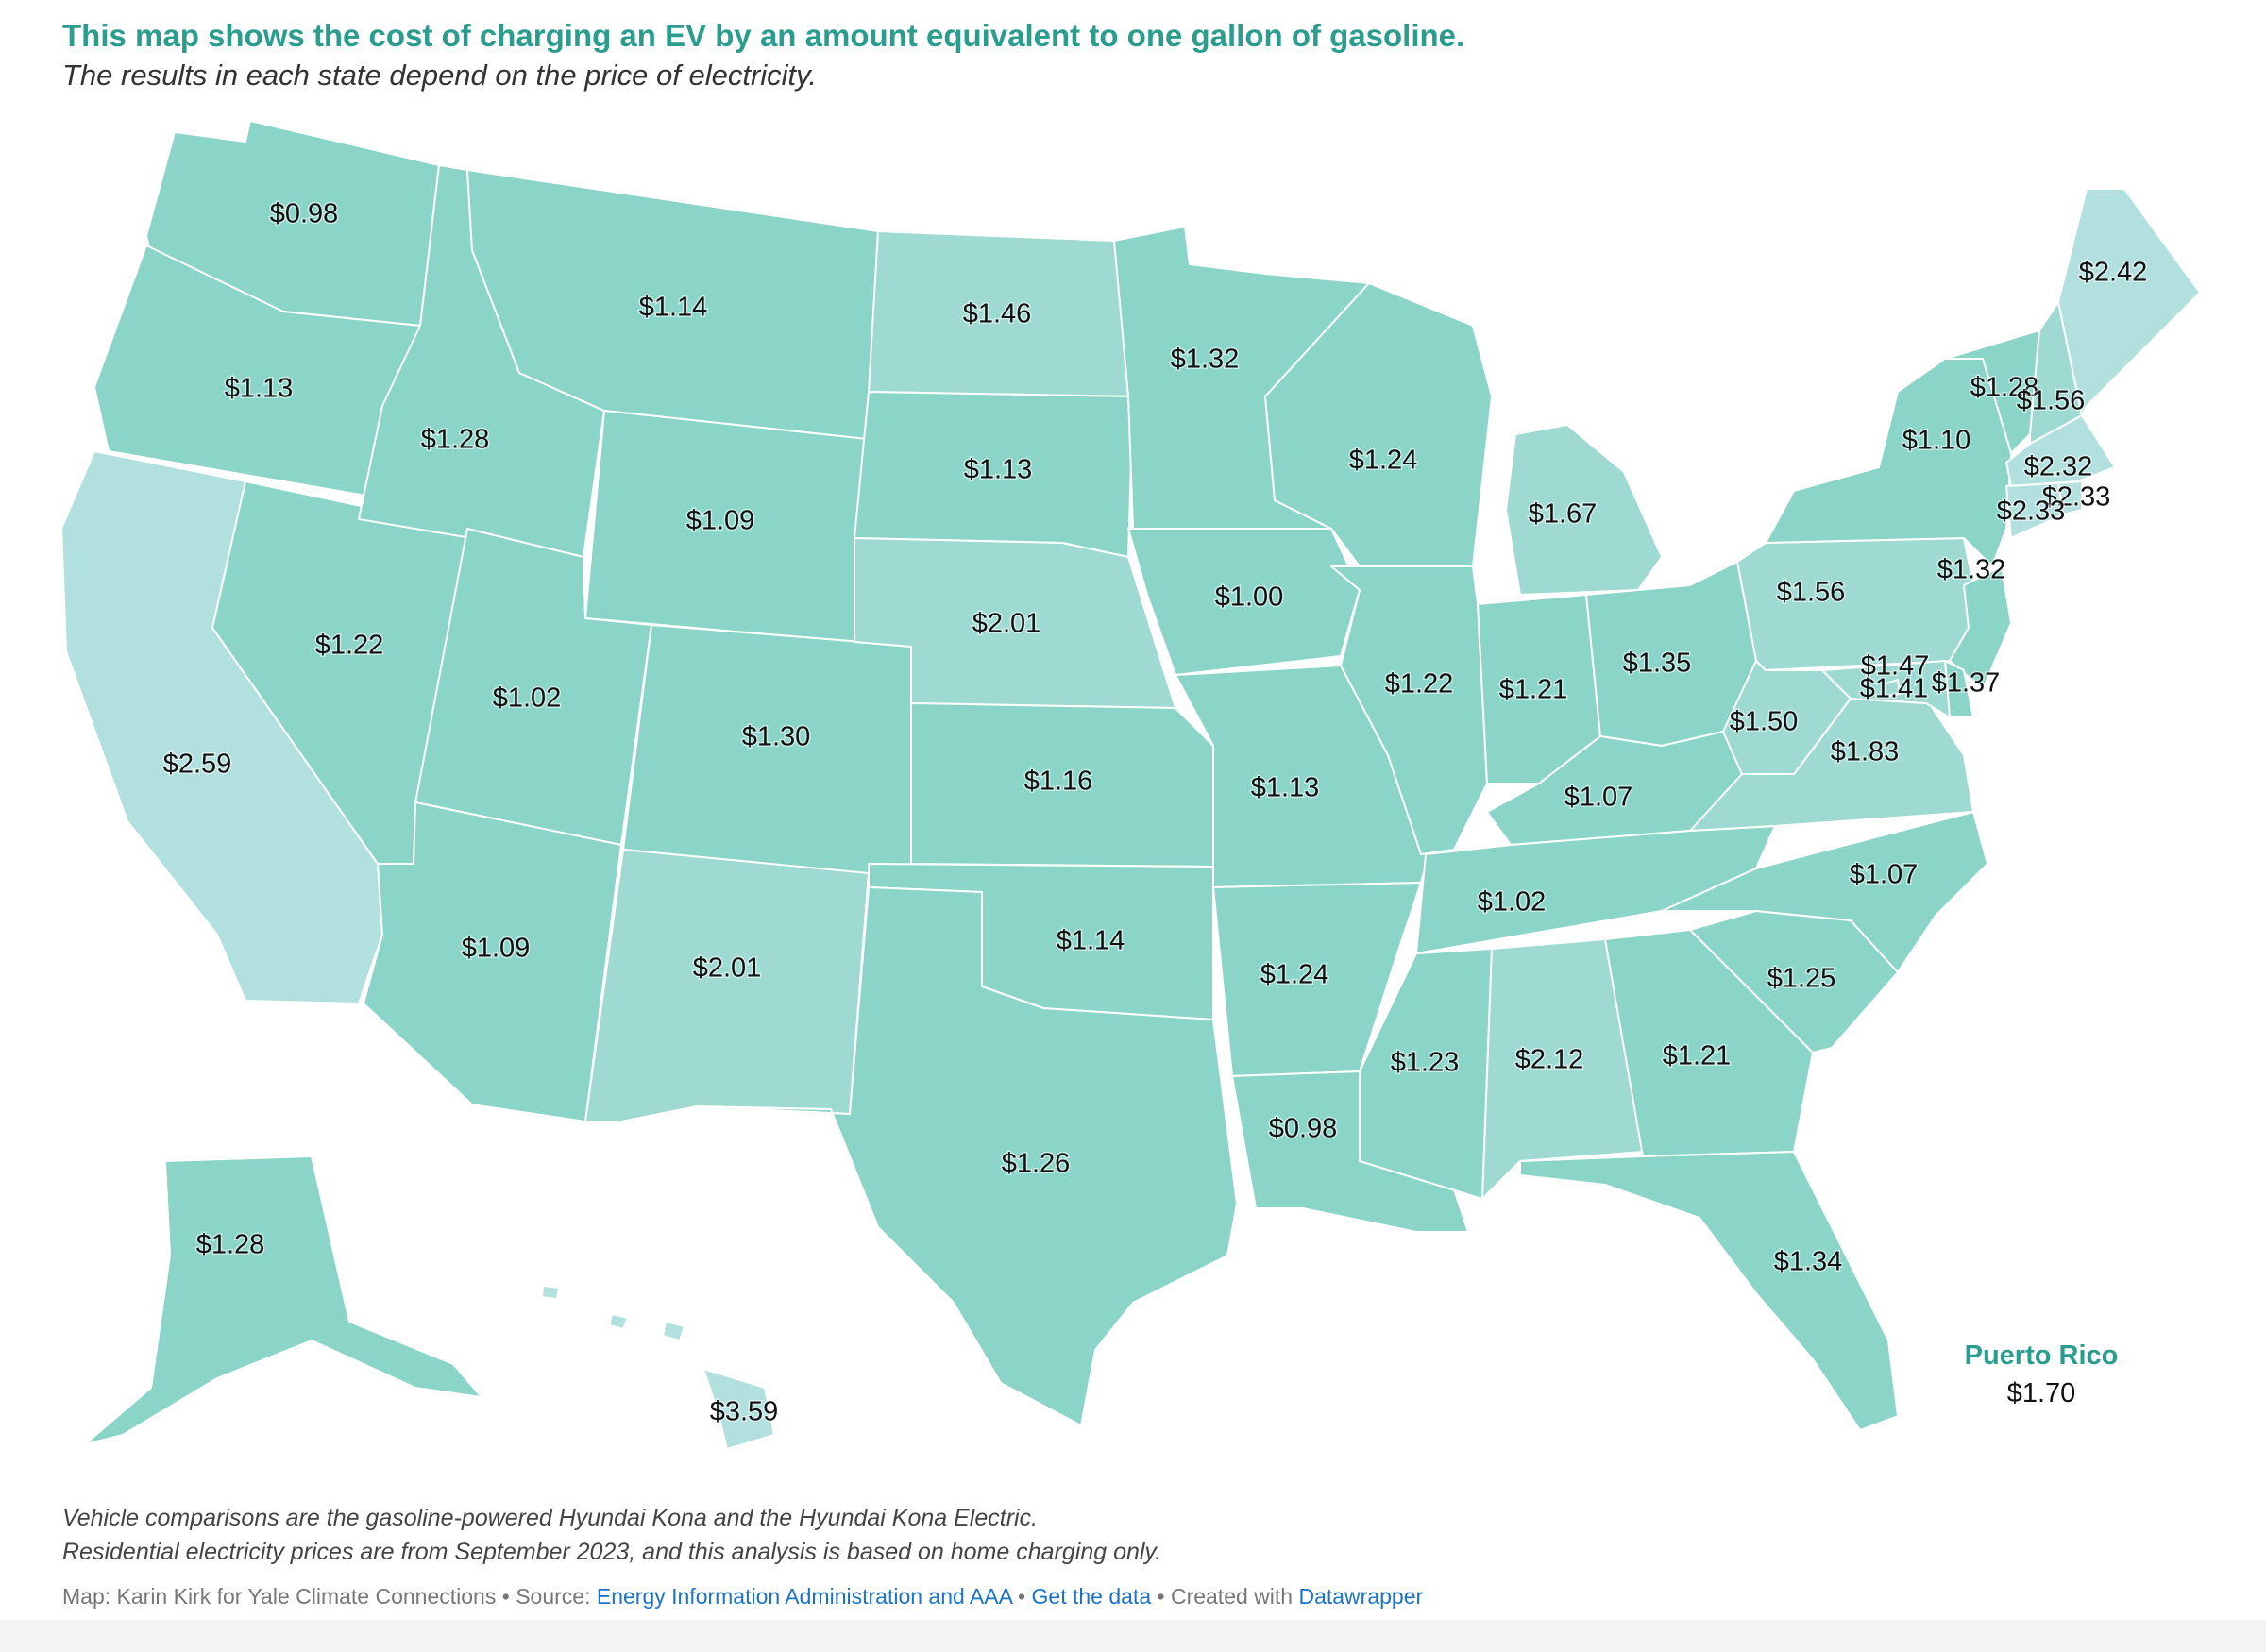 The width and height of the screenshot is (2266, 1652). What do you see at coordinates (350, 646) in the screenshot?
I see `label-NV: $1.22` at bounding box center [350, 646].